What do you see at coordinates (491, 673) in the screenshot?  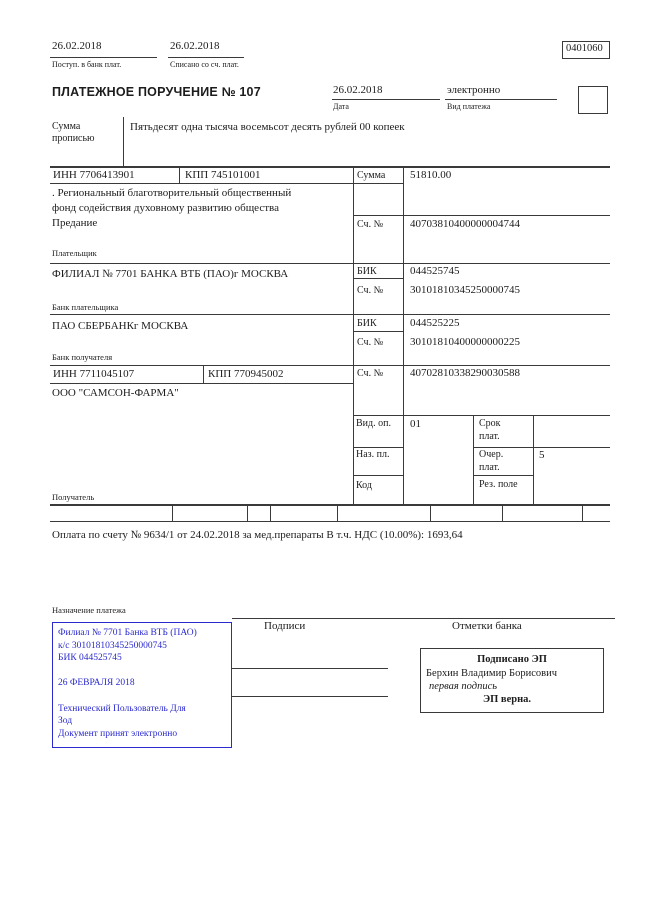 I see `stamp-signer-name: Берхин Владимир Борисович` at bounding box center [491, 673].